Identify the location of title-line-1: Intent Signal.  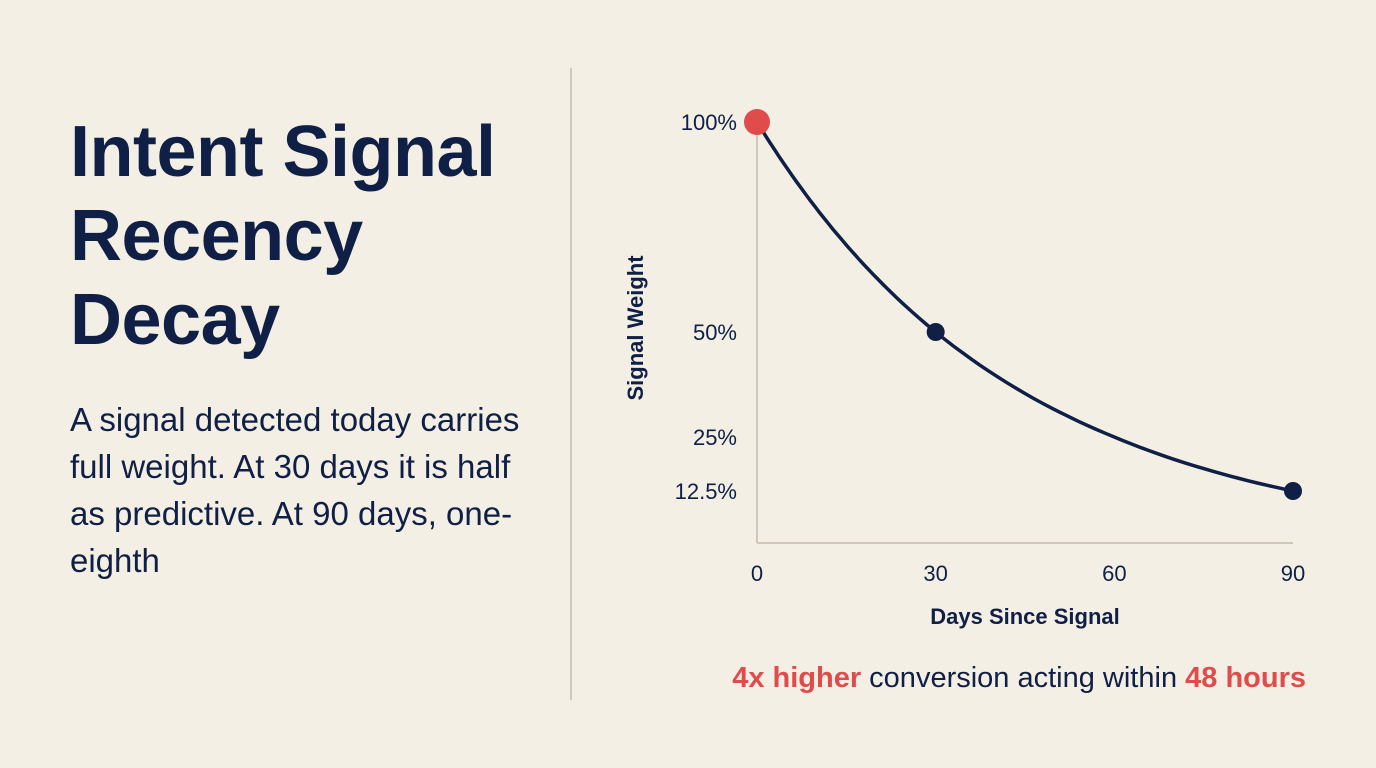
(283, 152).